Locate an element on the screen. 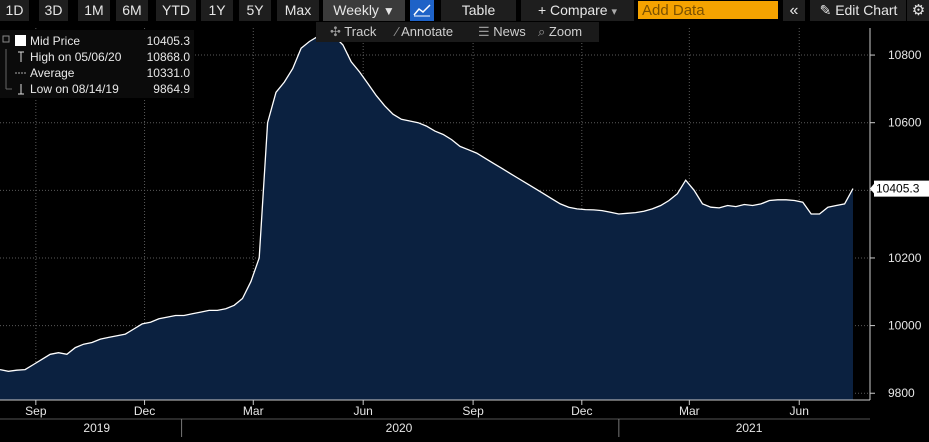 This screenshot has width=929, height=442. legend-label: Mid Price is located at coordinates (55, 41).